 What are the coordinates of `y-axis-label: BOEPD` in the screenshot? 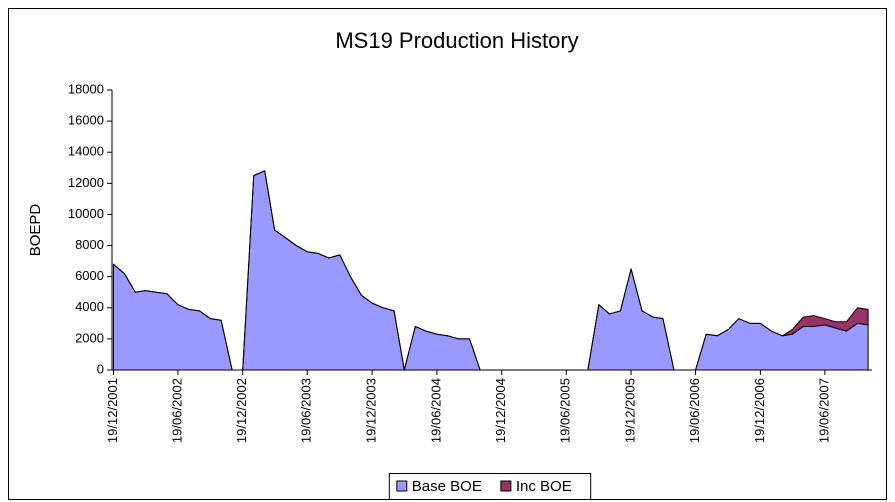 It's located at (35, 230).